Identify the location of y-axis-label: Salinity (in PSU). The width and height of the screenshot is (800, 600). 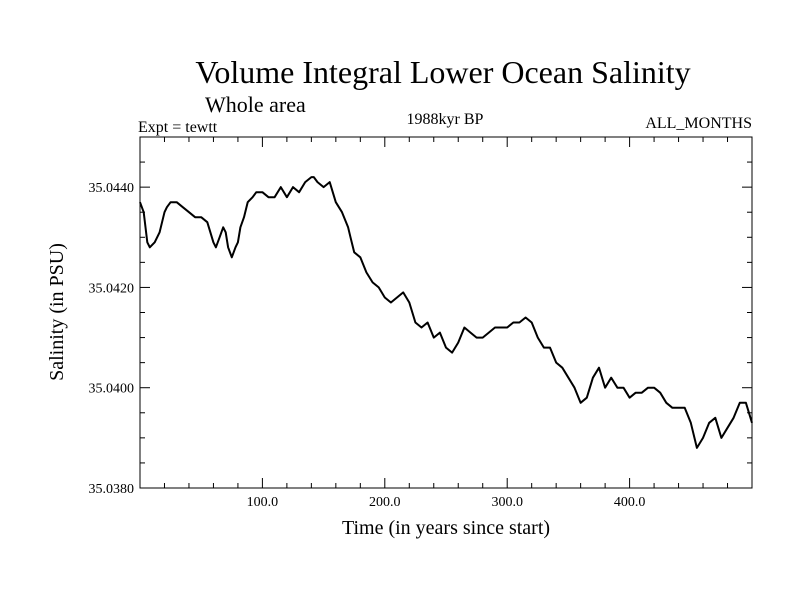
(57, 312).